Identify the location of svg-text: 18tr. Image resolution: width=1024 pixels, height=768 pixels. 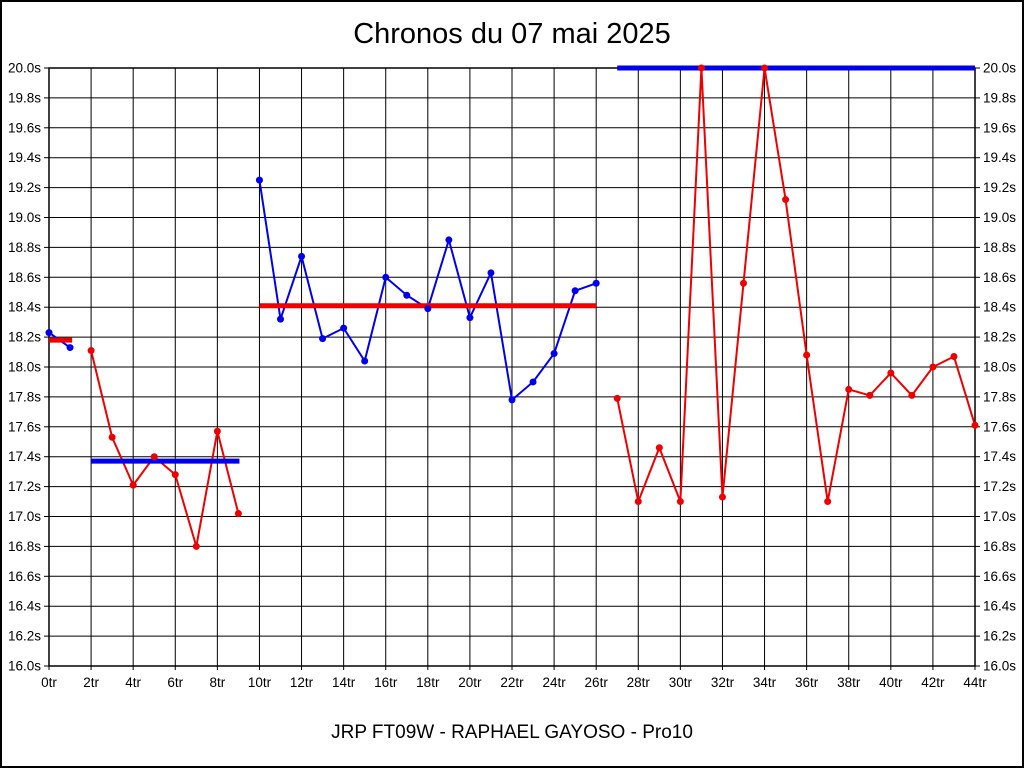
(428, 682).